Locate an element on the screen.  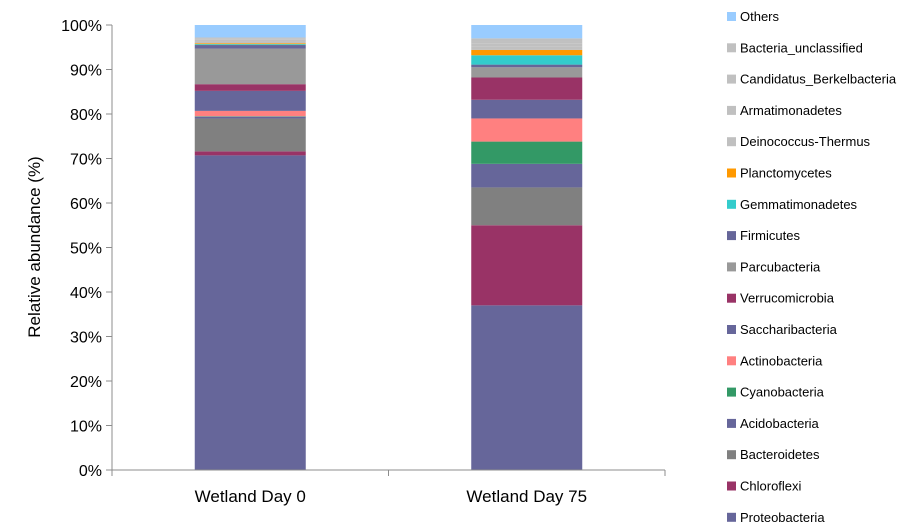
legend-item: Armatimonadetes is located at coordinates (784, 110).